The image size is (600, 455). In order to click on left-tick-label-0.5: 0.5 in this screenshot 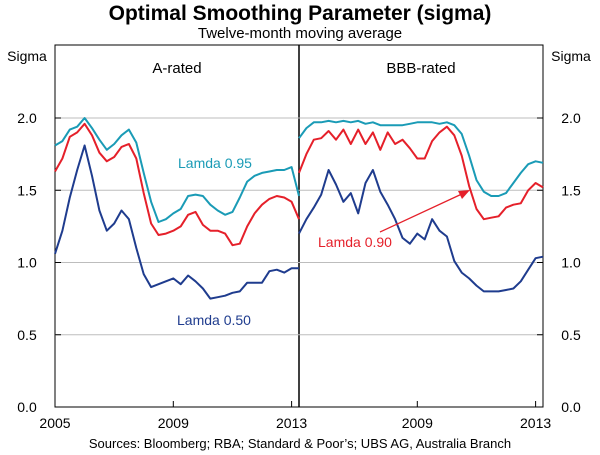, I will do `click(27, 335)`.